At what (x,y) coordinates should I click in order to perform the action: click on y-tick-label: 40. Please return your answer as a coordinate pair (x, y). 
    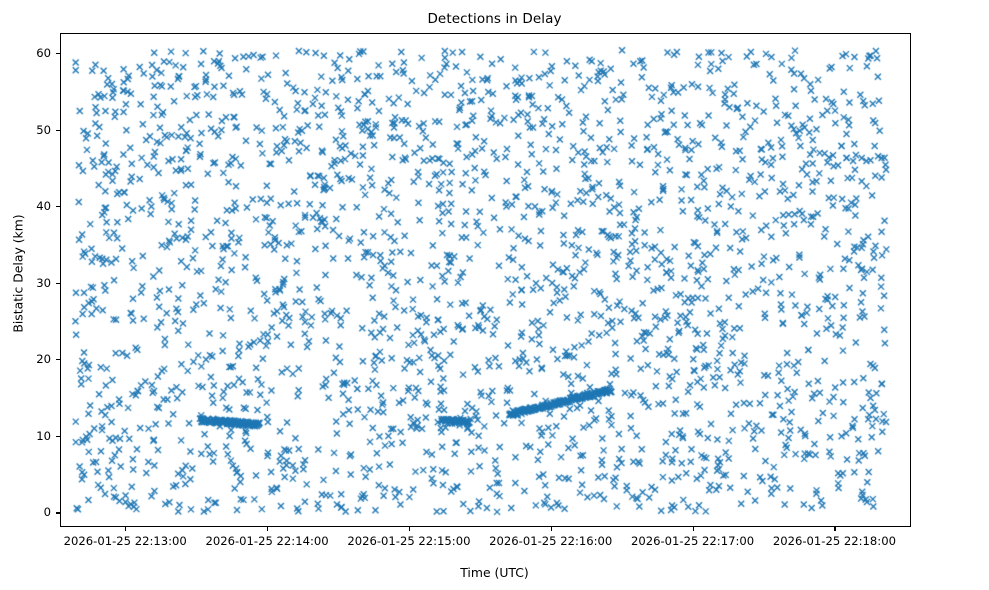
    Looking at the image, I should click on (43, 206).